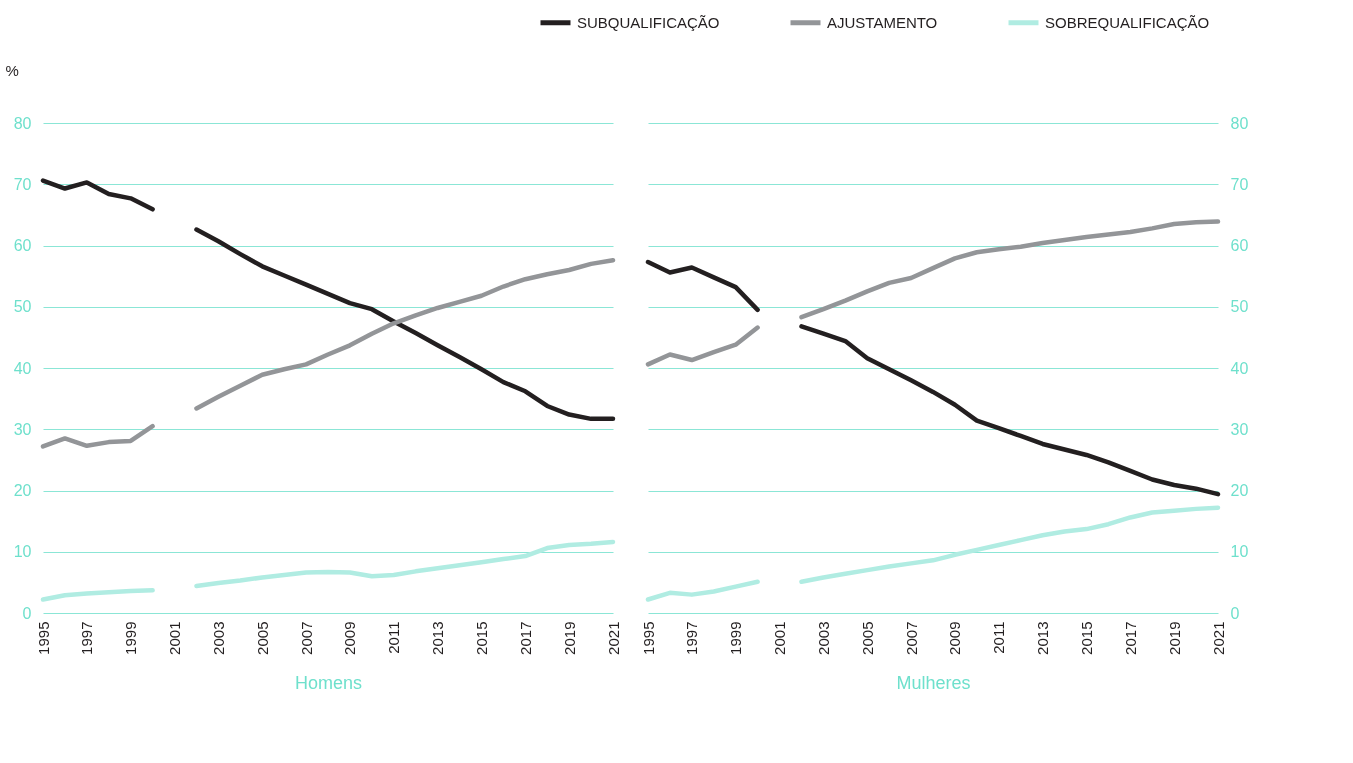  I want to click on x-axis-title: Mulheres, so click(933, 682).